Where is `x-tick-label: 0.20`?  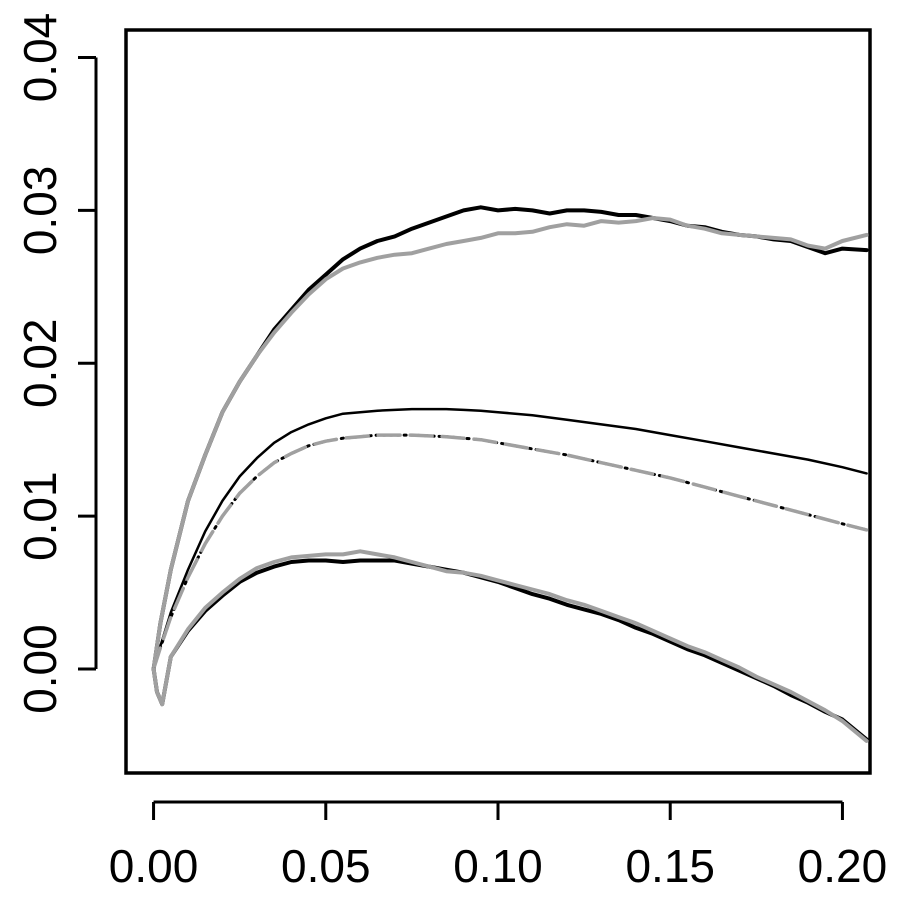 x-tick-label: 0.20 is located at coordinates (843, 866).